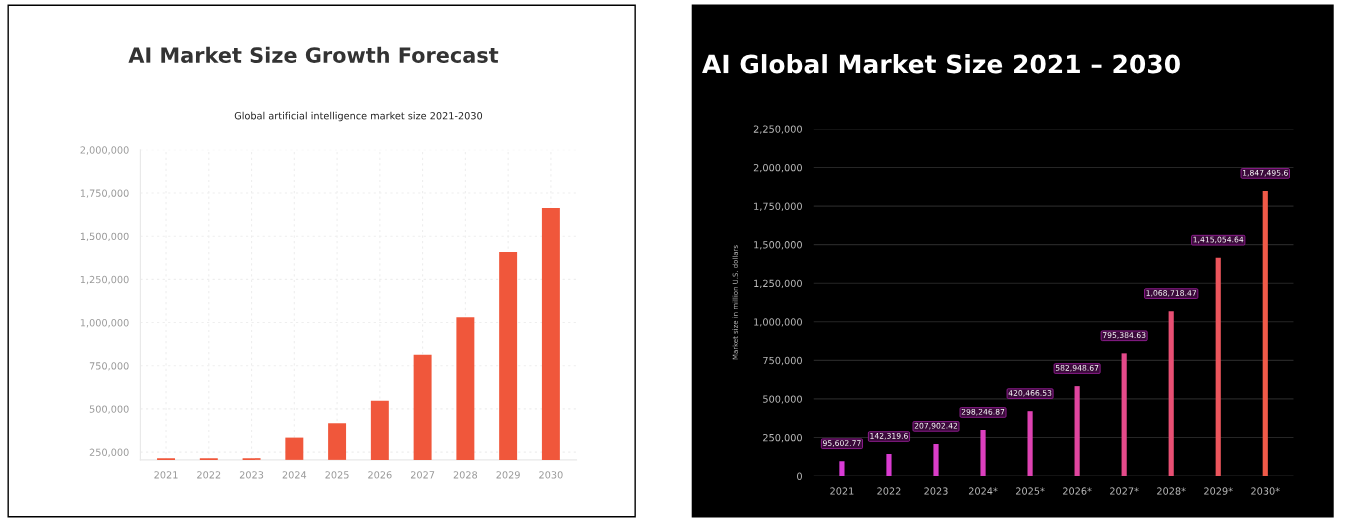  Describe the element at coordinates (1171, 491) in the screenshot. I see `x-tick-label: 2028*` at that location.